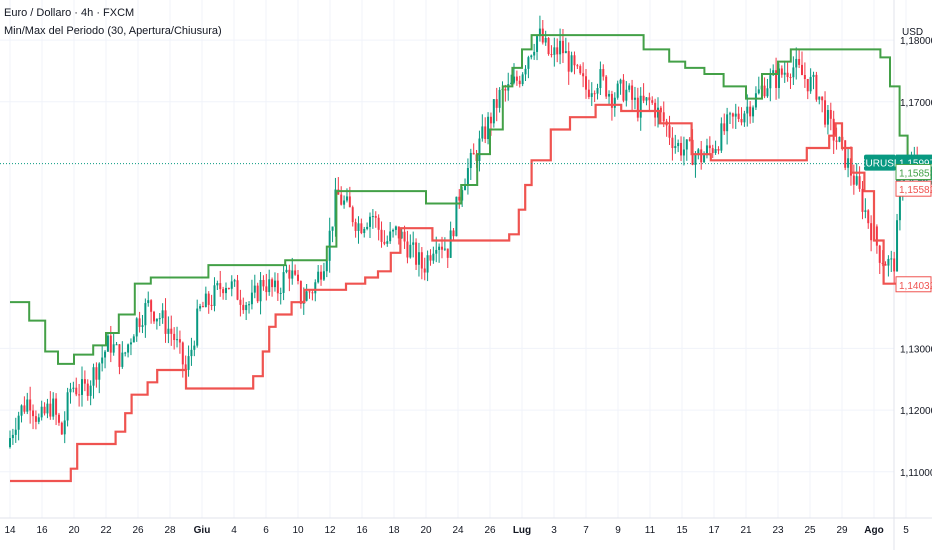 The image size is (932, 550). I want to click on currency-unit-label: USD, so click(912, 32).